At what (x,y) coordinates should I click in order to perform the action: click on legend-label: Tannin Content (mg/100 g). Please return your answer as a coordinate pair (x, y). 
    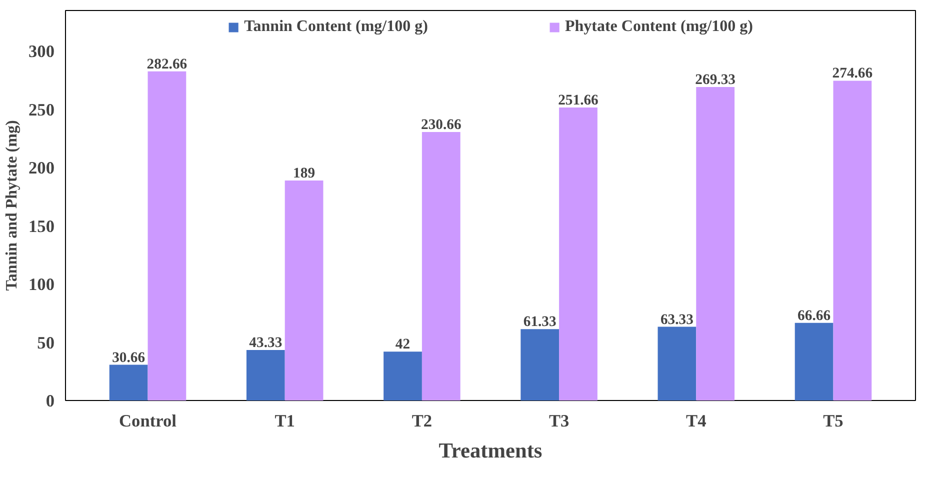
    Looking at the image, I should click on (336, 27).